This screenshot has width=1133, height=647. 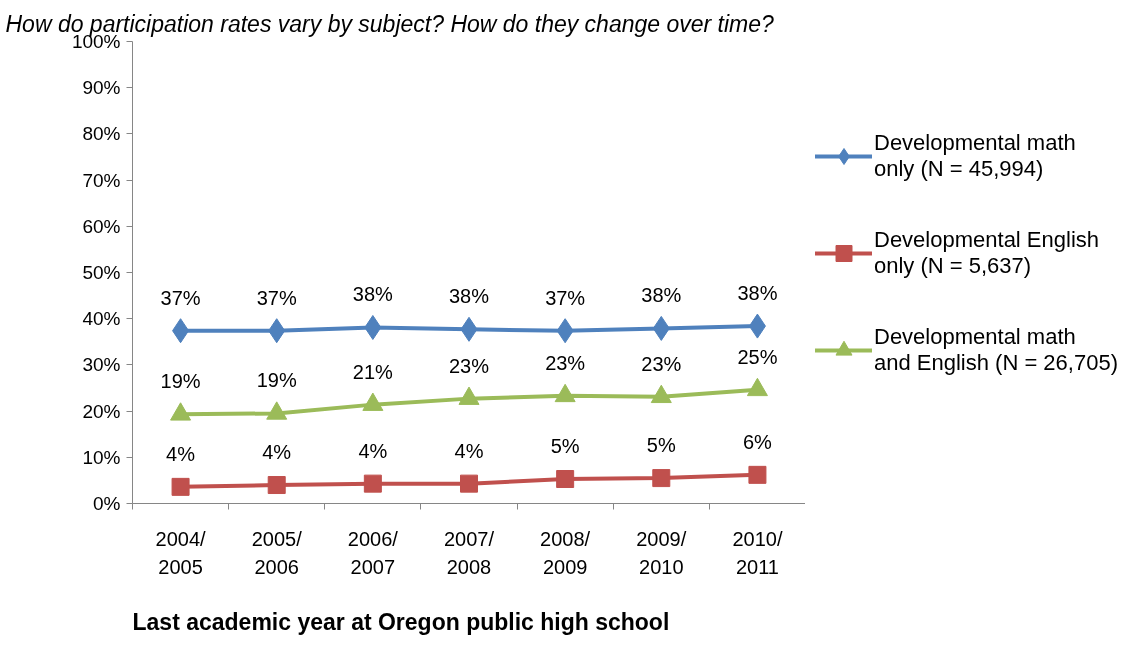 What do you see at coordinates (277, 553) in the screenshot?
I see `x-tick-label: 2005/2006` at bounding box center [277, 553].